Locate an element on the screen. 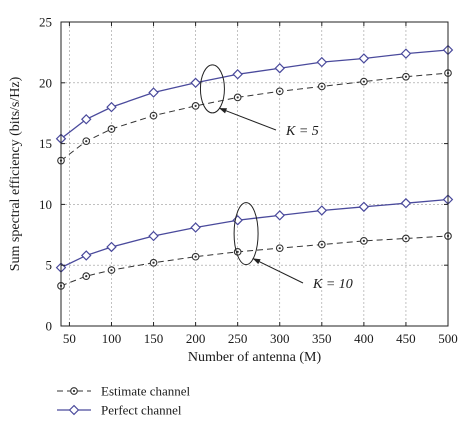  annotation-0: K = 5 is located at coordinates (259, 101).